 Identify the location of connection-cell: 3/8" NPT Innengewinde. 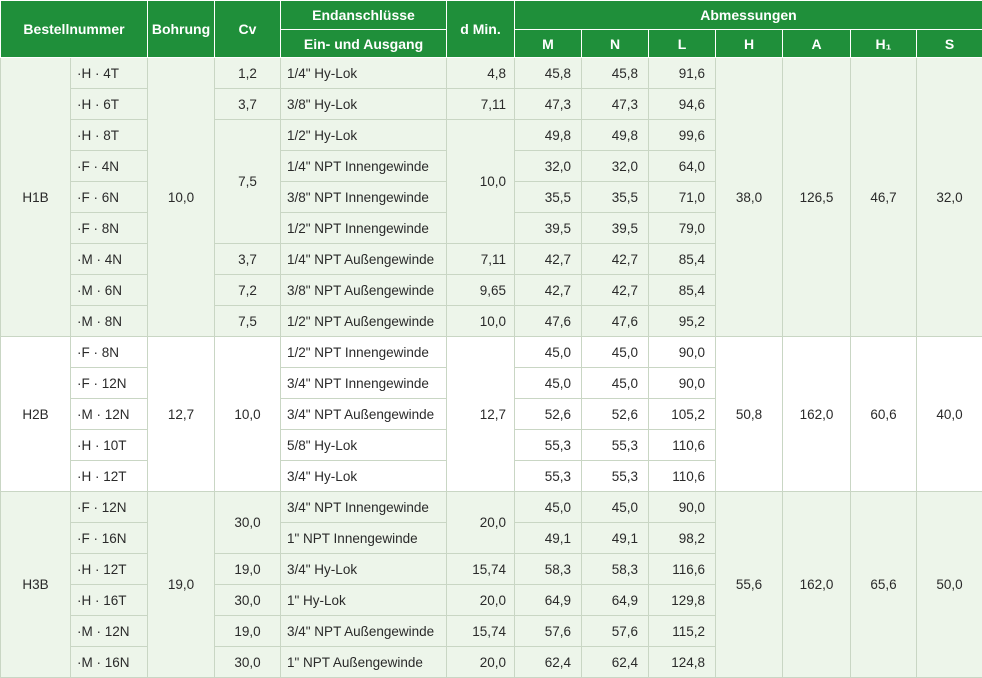
(364, 197).